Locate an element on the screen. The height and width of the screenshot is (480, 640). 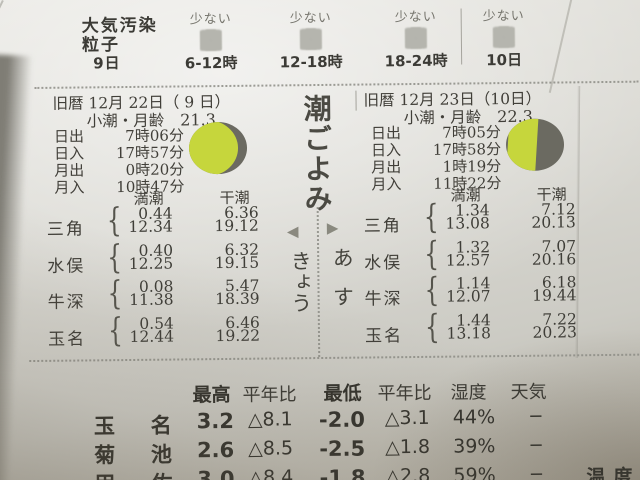
low-tide-time: 20.13 is located at coordinates (553, 222).